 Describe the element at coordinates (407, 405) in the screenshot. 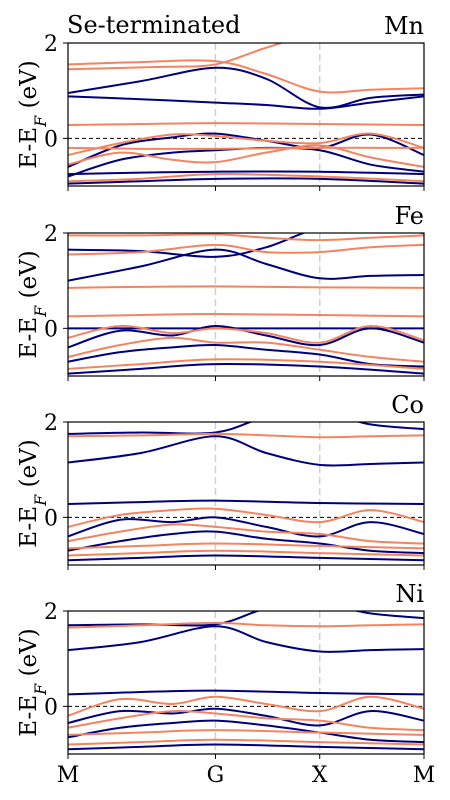

I see `panel-title: Co` at that location.